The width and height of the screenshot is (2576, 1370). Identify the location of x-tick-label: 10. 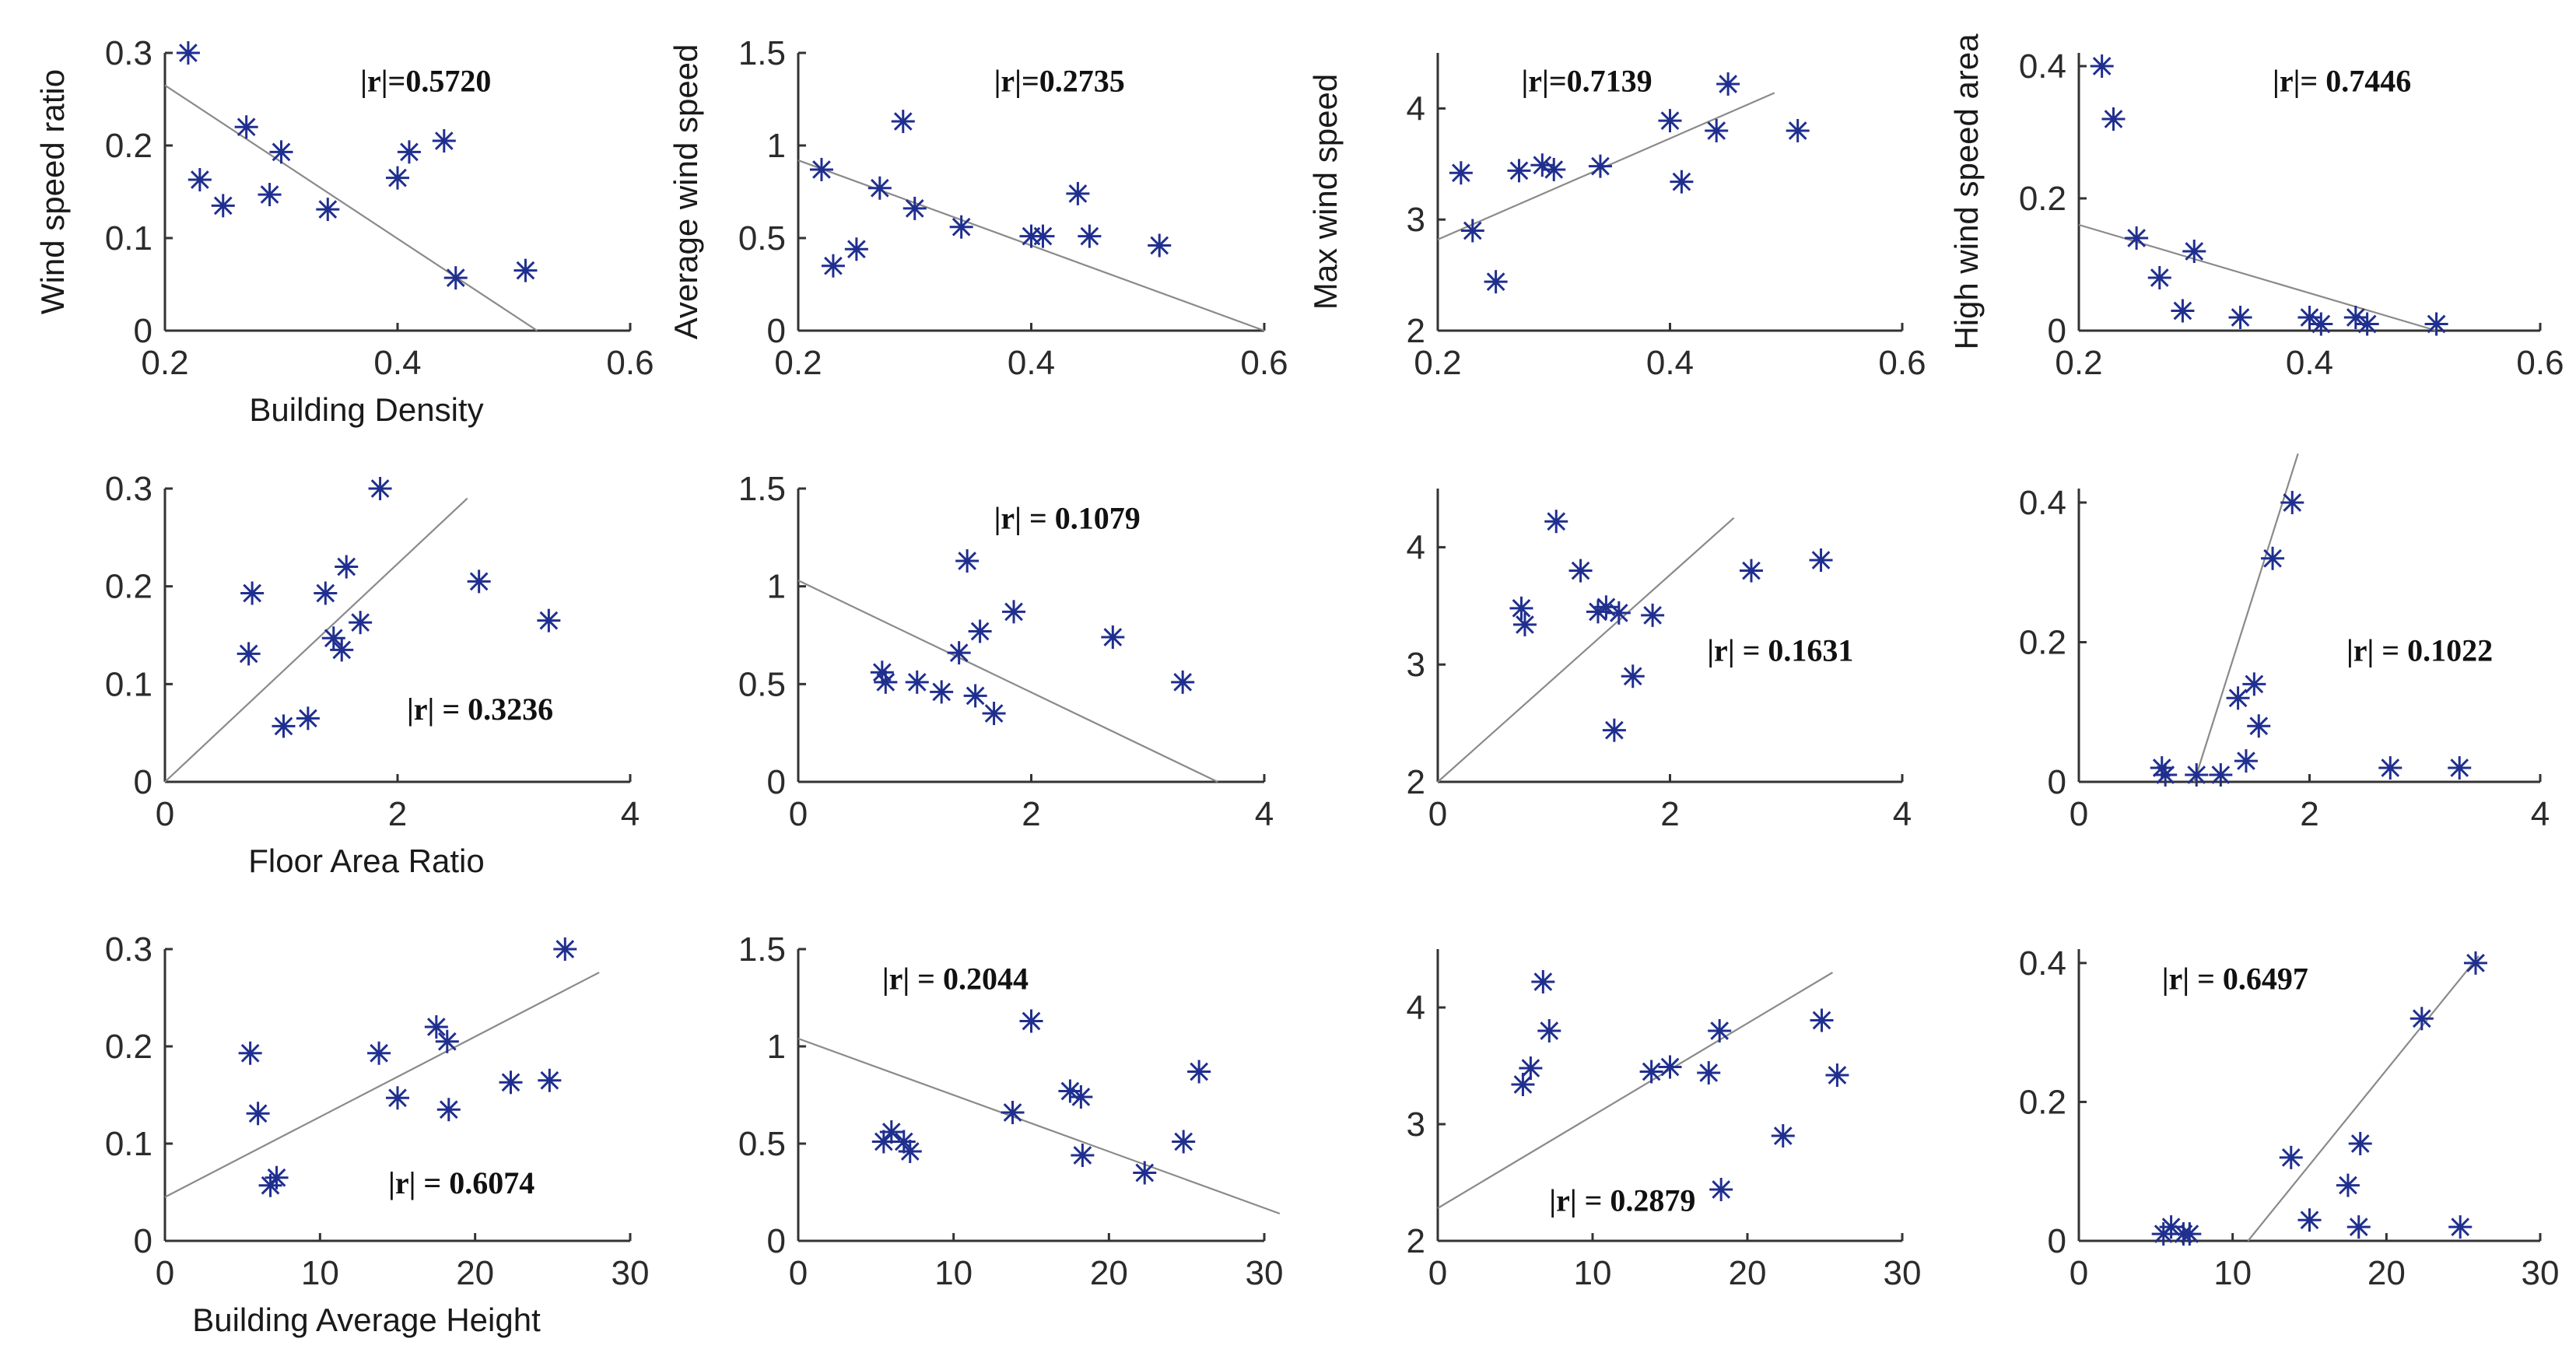
(954, 1273).